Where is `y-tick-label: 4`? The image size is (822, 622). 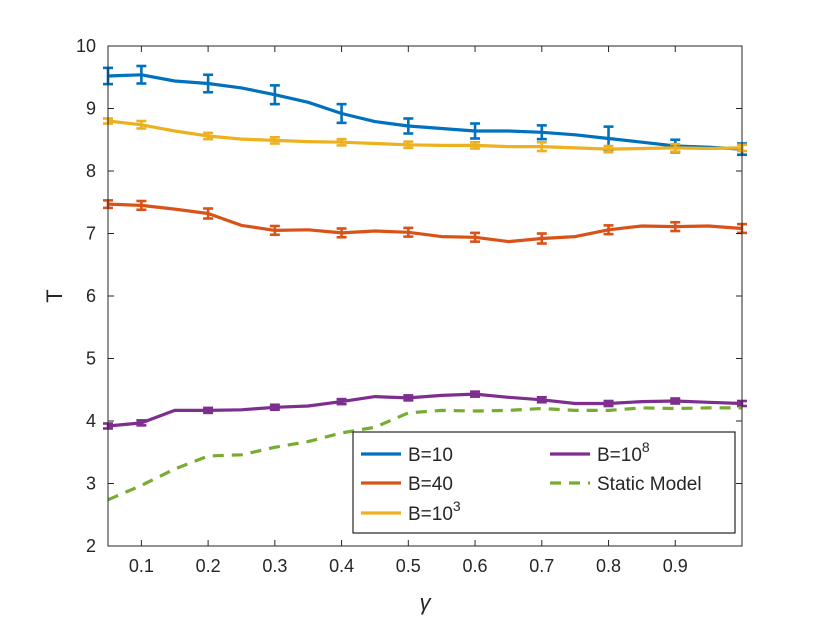 y-tick-label: 4 is located at coordinates (91, 421).